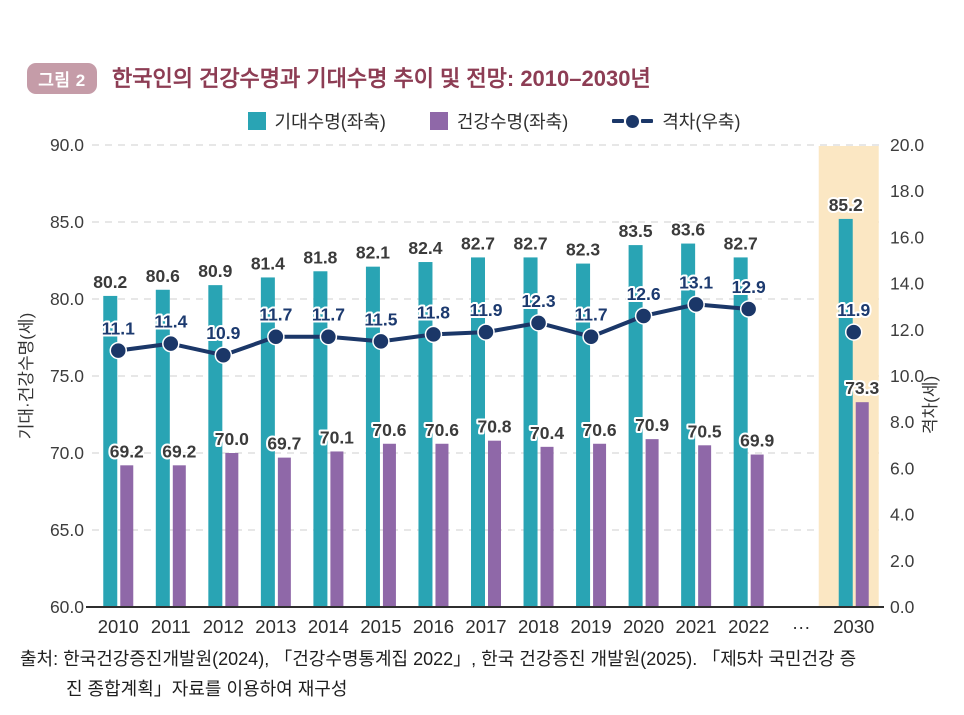  I want to click on x-axis-label: 2013, so click(275, 626).